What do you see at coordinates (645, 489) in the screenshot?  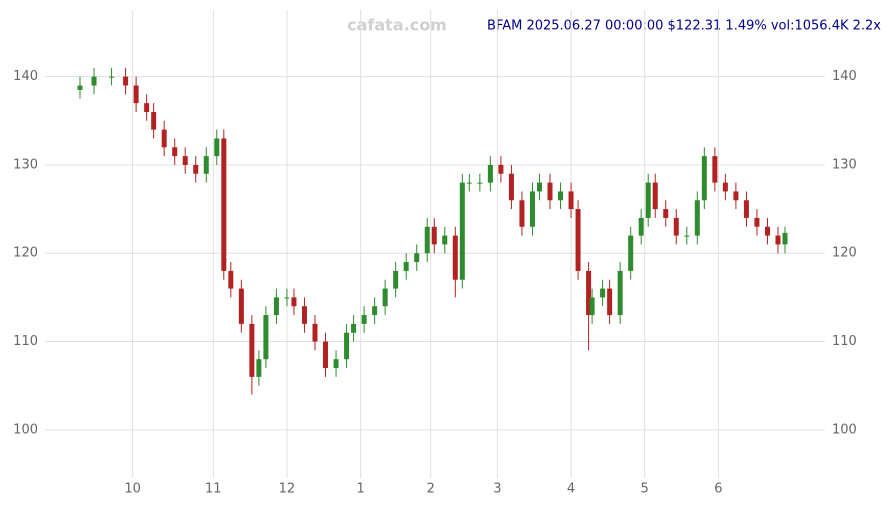 I see `x-tick-label: 5` at bounding box center [645, 489].